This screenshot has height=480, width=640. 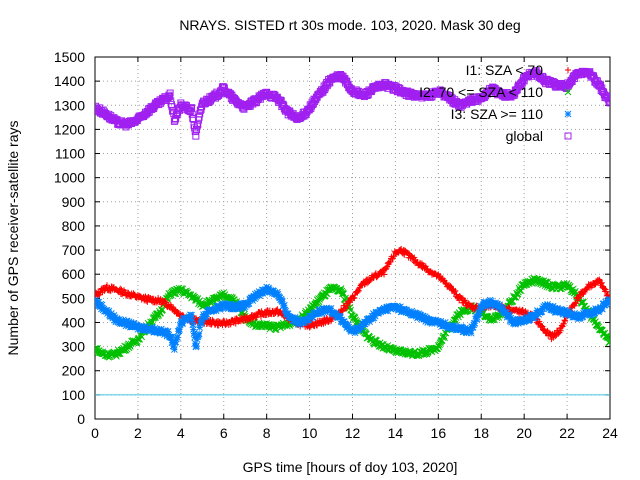 What do you see at coordinates (74, 395) in the screenshot?
I see `y-tick-label: 100` at bounding box center [74, 395].